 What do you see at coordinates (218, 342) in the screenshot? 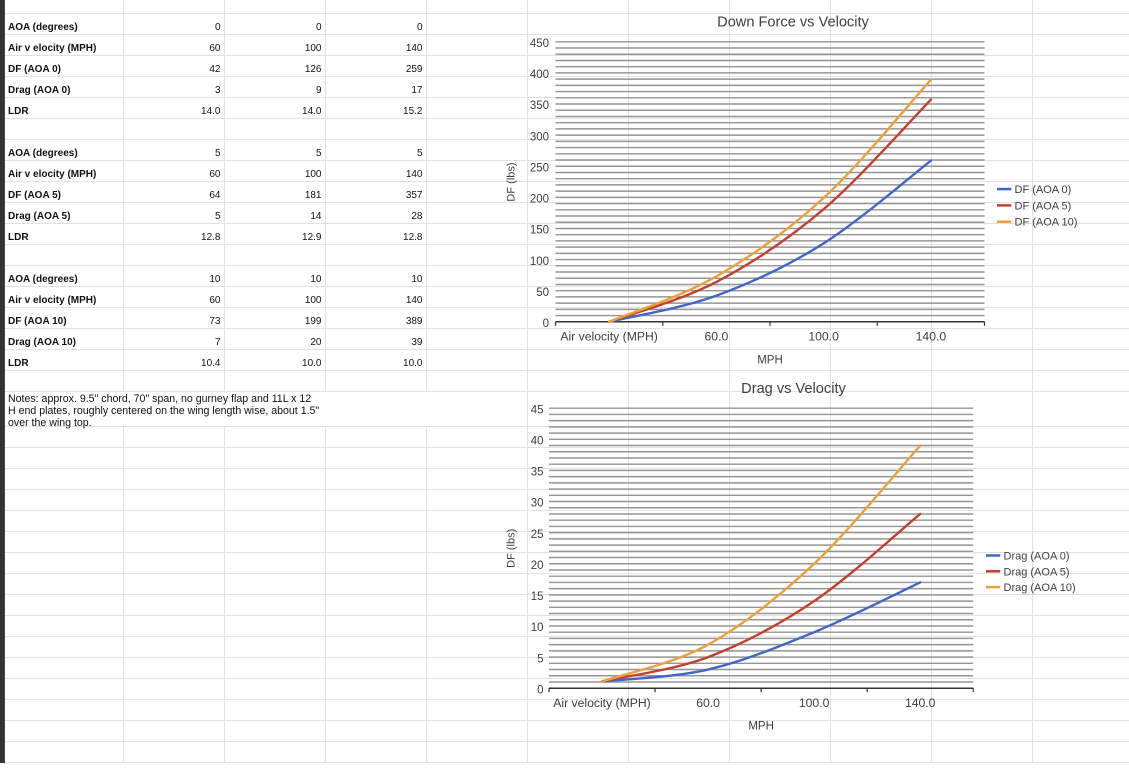
I see `svg-text: 7` at bounding box center [218, 342].